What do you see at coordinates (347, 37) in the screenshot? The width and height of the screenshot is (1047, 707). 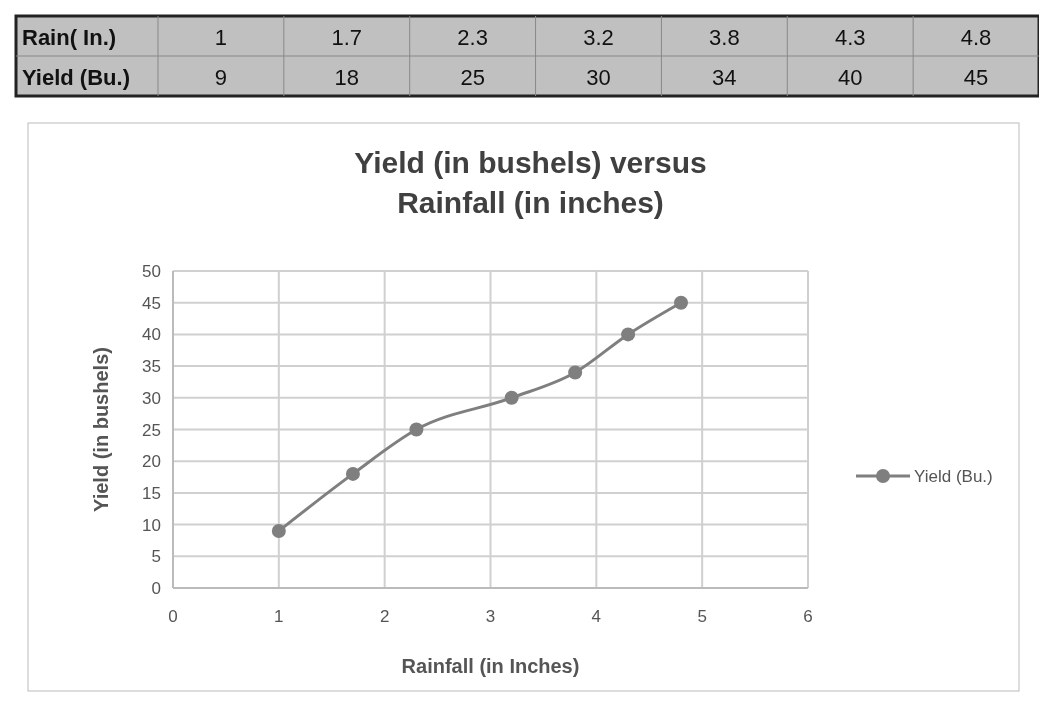 I see `text: 1.7` at bounding box center [347, 37].